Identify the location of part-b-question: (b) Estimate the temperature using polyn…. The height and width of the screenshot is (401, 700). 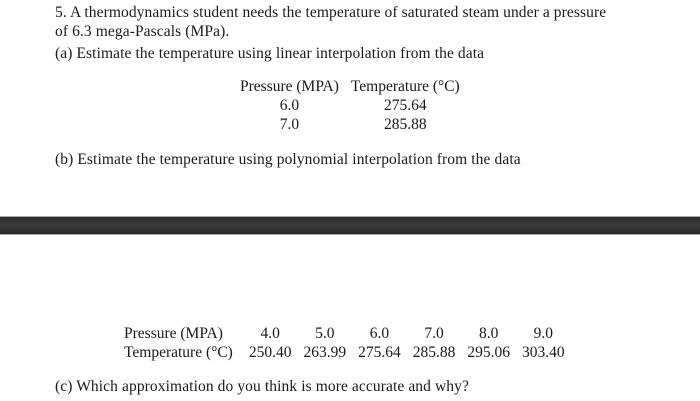
(288, 159).